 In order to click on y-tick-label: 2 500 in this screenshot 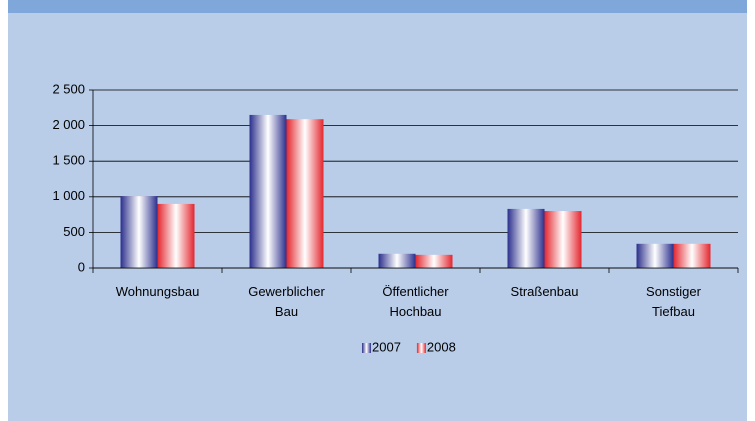, I will do `click(68, 88)`.